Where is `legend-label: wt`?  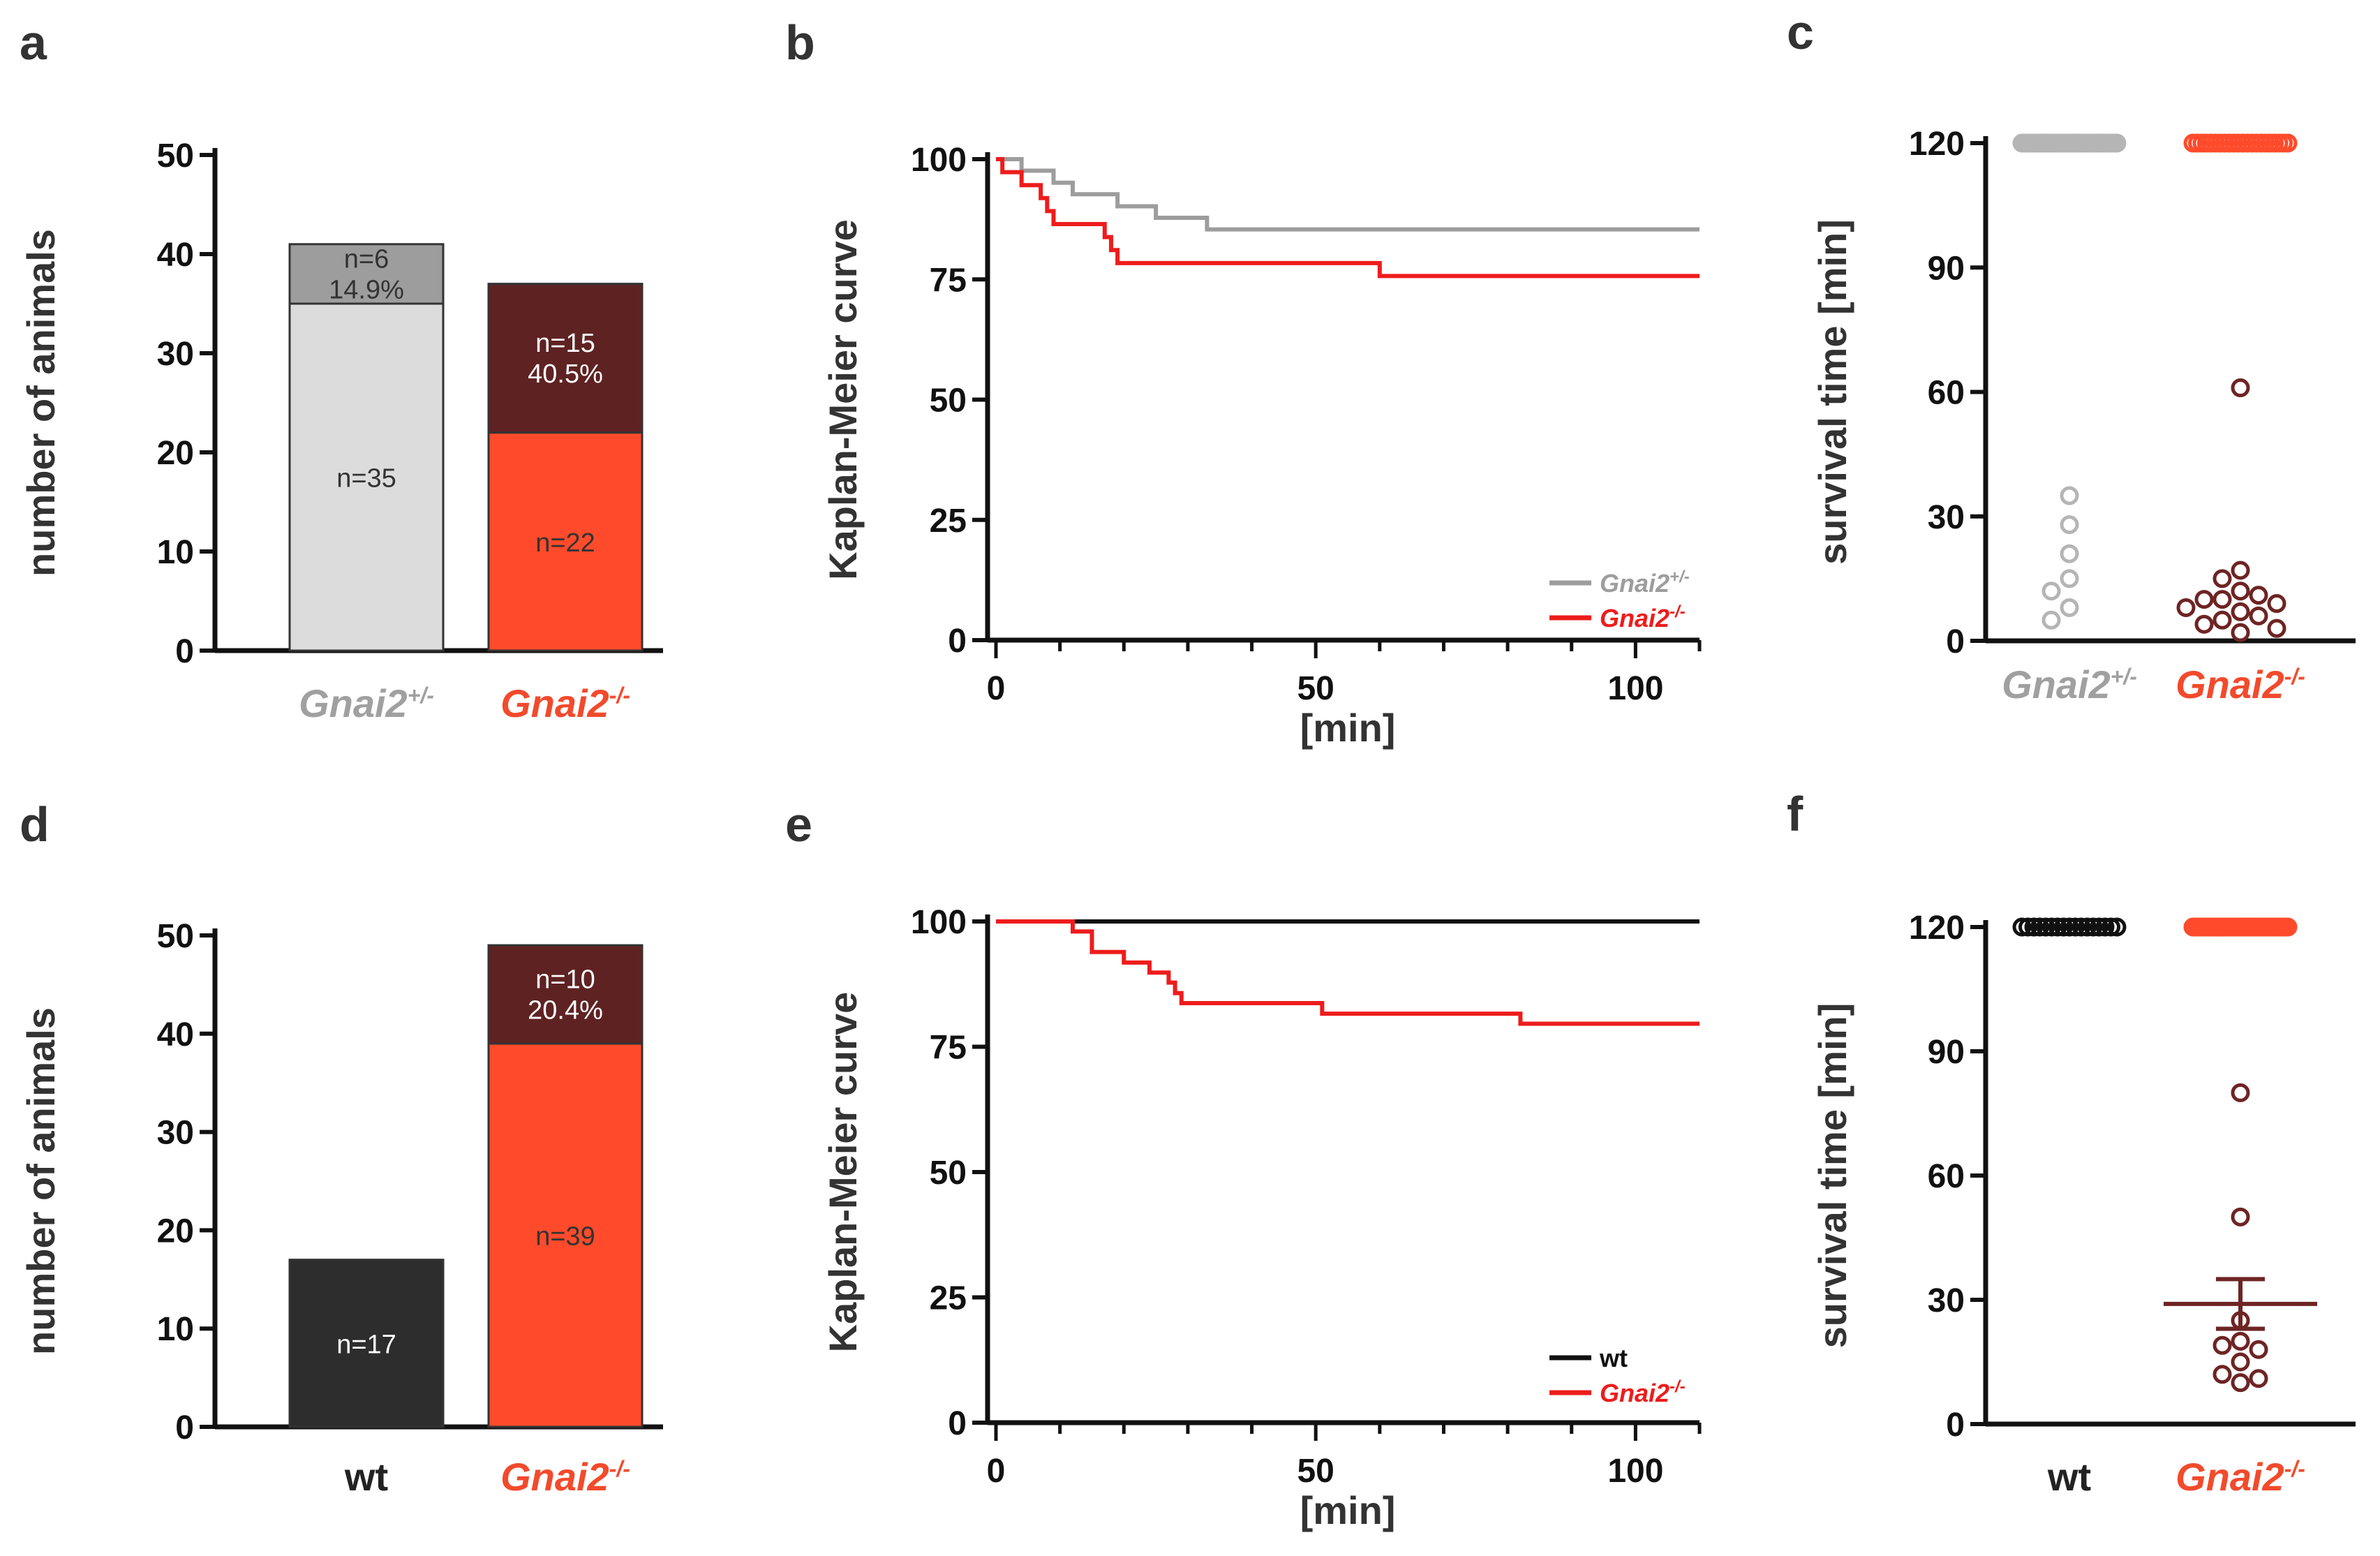
legend-label: wt is located at coordinates (1613, 1358).